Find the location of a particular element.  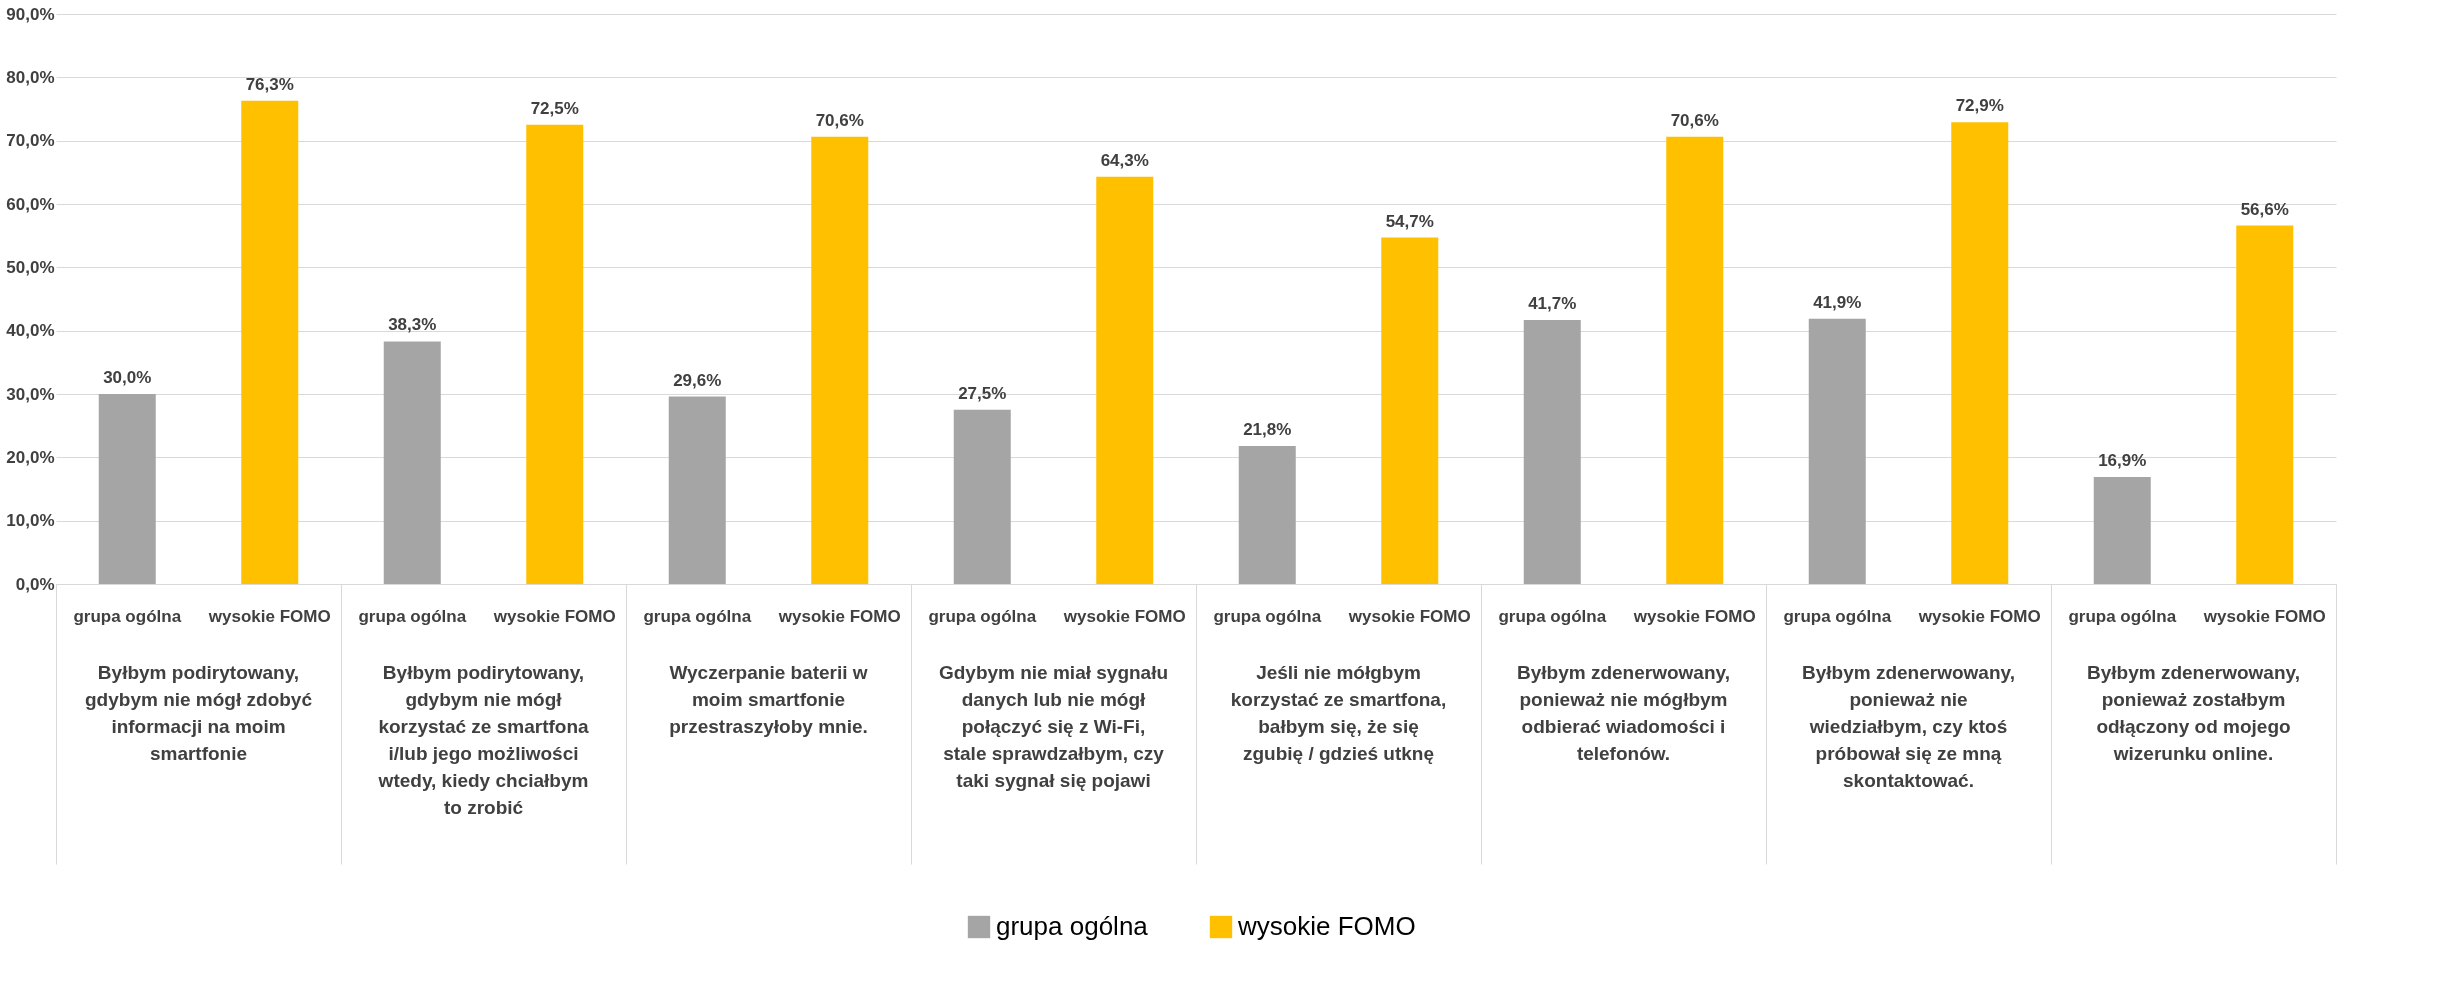

x-tick-label: Byłbym zdenerwowany, ponieważ nie mógłbym odbierać wiadomości i telefonów. is located at coordinates (1623, 713).